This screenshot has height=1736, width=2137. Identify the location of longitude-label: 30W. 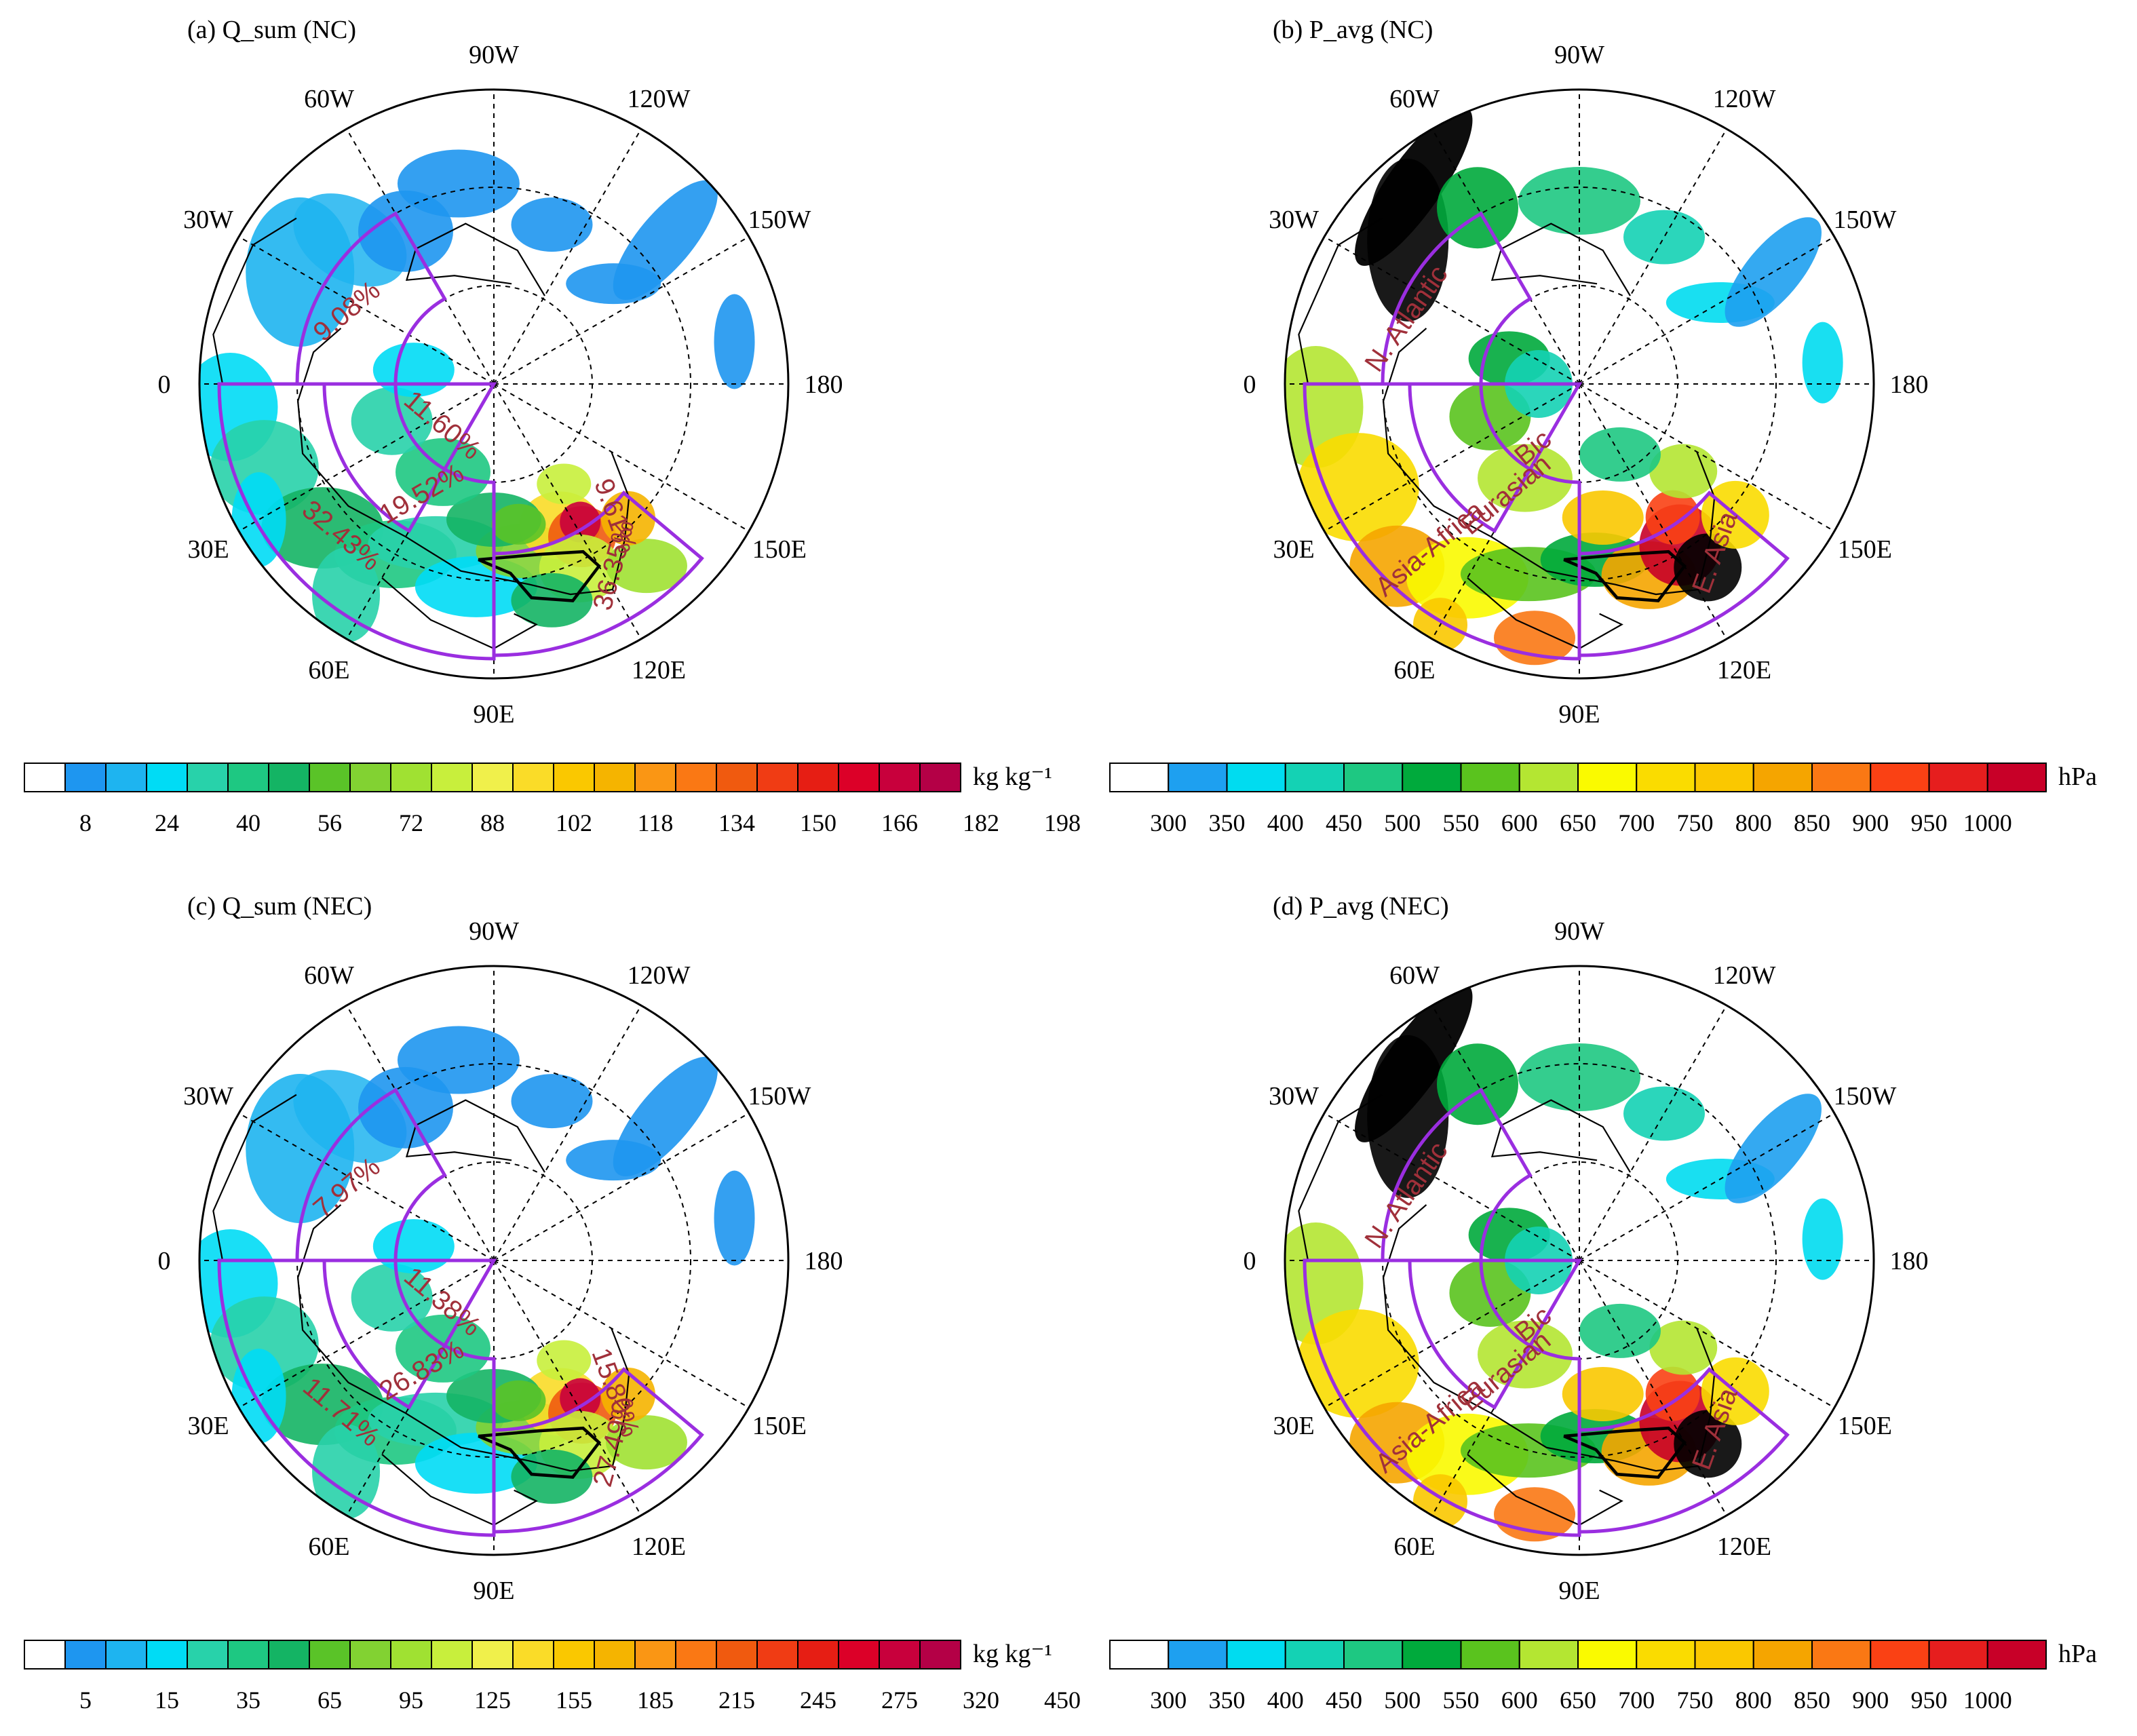
(208, 220).